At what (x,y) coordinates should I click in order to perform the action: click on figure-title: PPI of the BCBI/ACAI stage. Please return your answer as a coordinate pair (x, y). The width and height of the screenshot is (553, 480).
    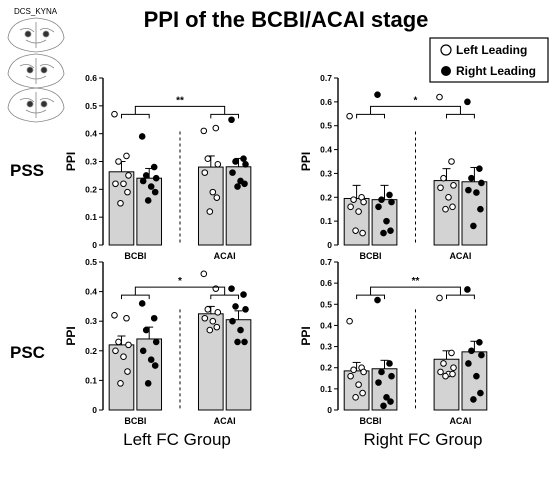
    Looking at the image, I should click on (286, 19).